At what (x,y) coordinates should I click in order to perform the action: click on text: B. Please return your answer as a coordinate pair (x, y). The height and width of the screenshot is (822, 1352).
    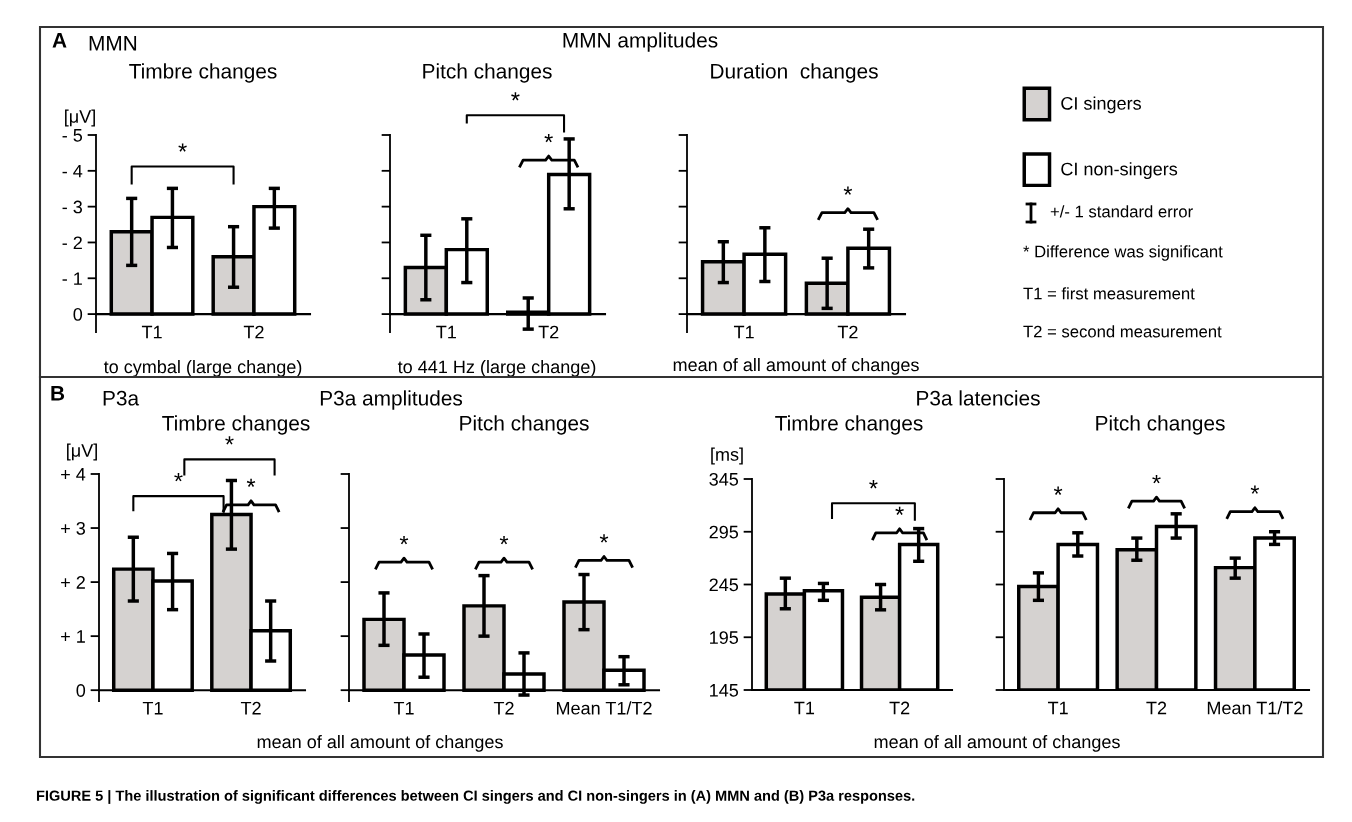
    Looking at the image, I should click on (58, 393).